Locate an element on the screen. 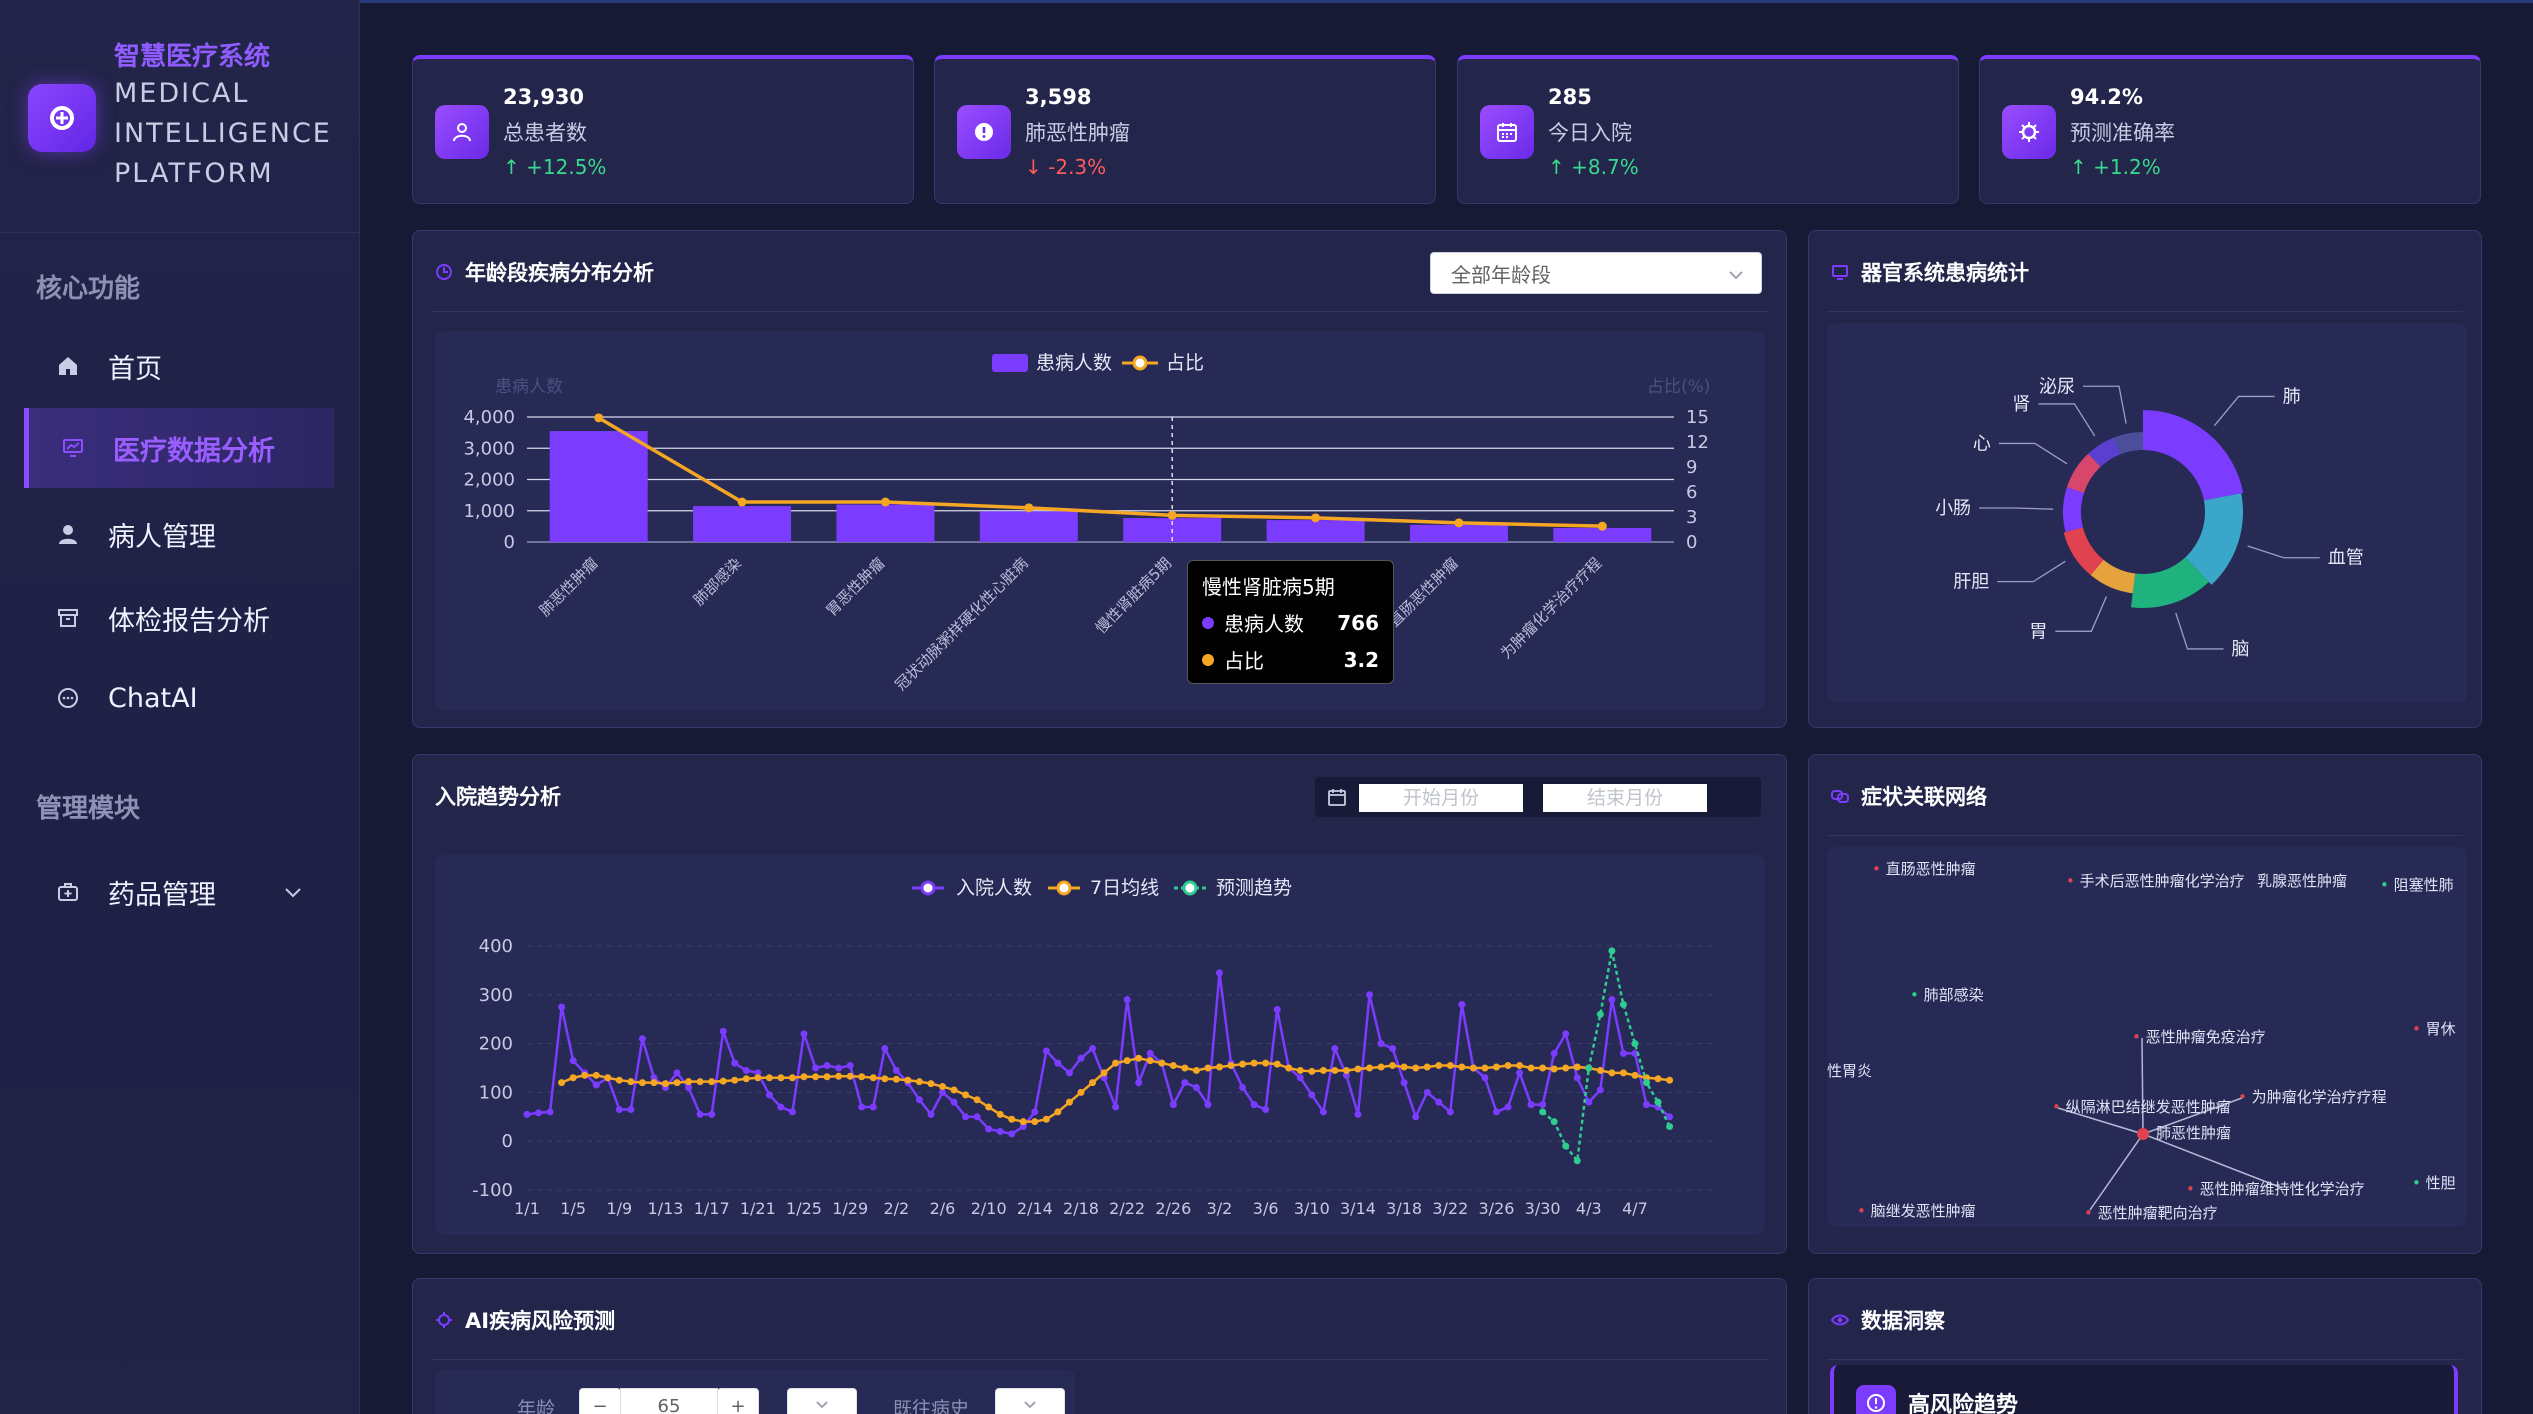 This screenshot has width=2533, height=1414. network-node-label: 性胃炎 is located at coordinates (1850, 1071).